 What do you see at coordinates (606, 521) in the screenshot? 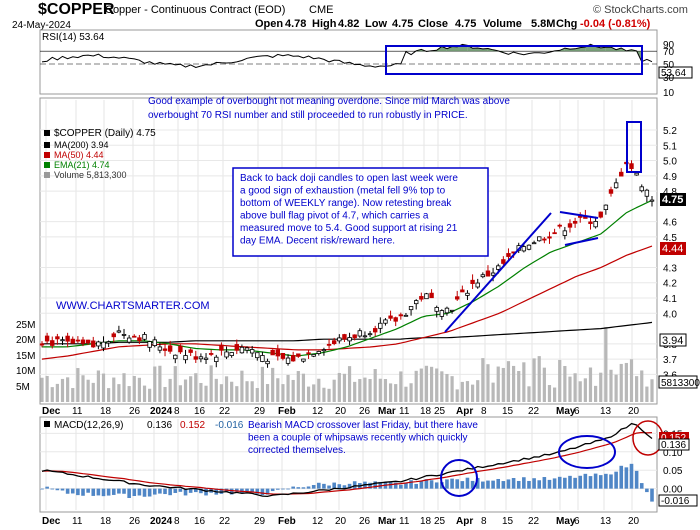
I see `x-axis-label: 13` at bounding box center [606, 521].